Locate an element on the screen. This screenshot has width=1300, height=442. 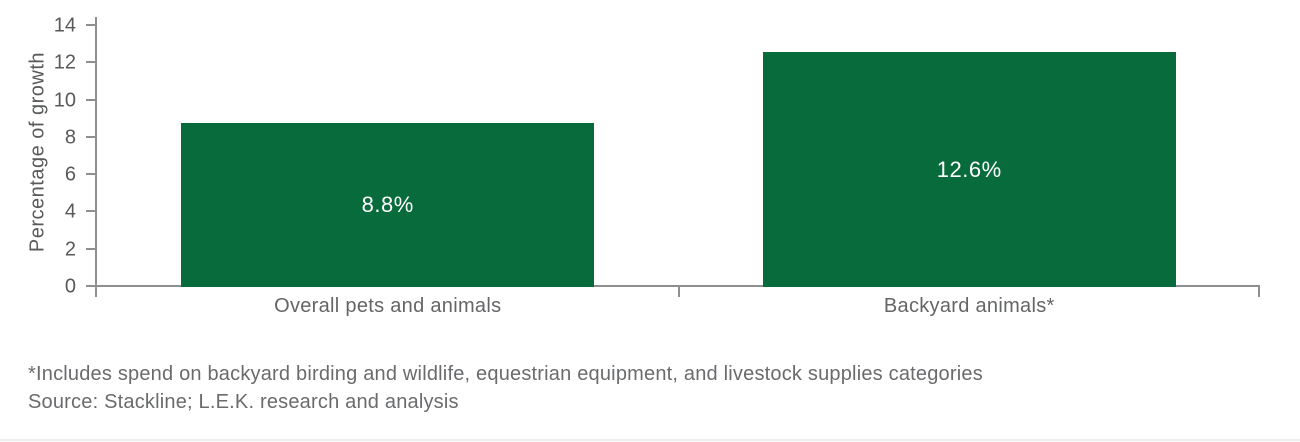
bar-value-label: 8.8% is located at coordinates (387, 204).